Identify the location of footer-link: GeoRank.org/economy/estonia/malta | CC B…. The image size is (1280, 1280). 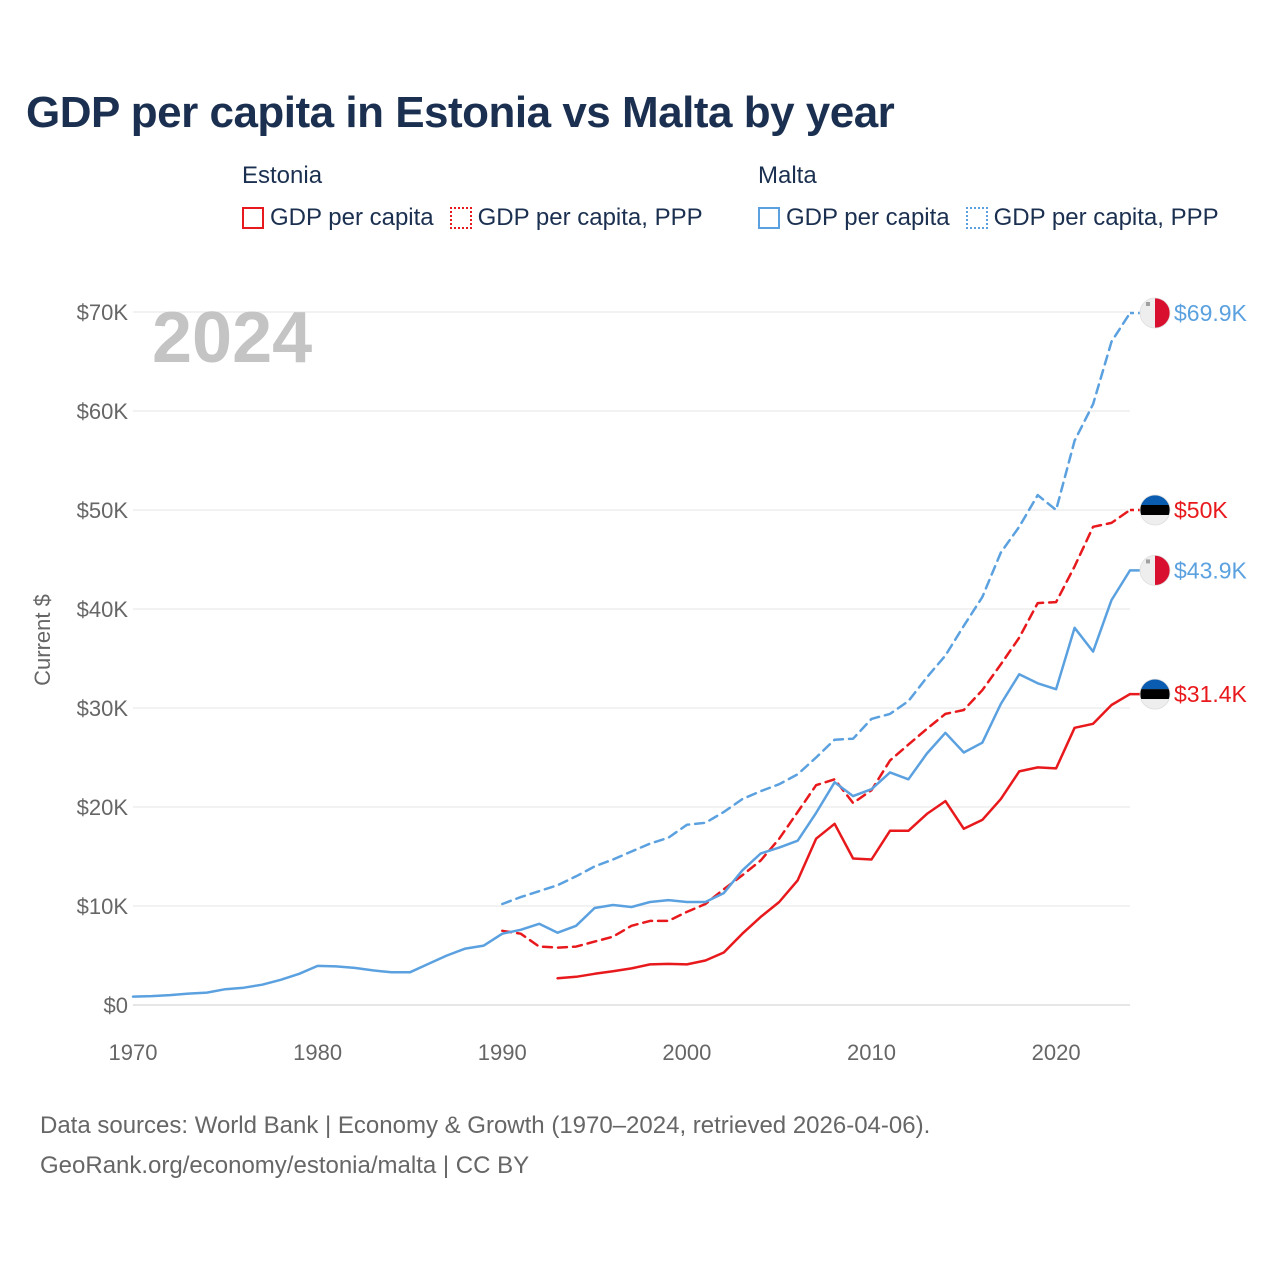
(285, 1165).